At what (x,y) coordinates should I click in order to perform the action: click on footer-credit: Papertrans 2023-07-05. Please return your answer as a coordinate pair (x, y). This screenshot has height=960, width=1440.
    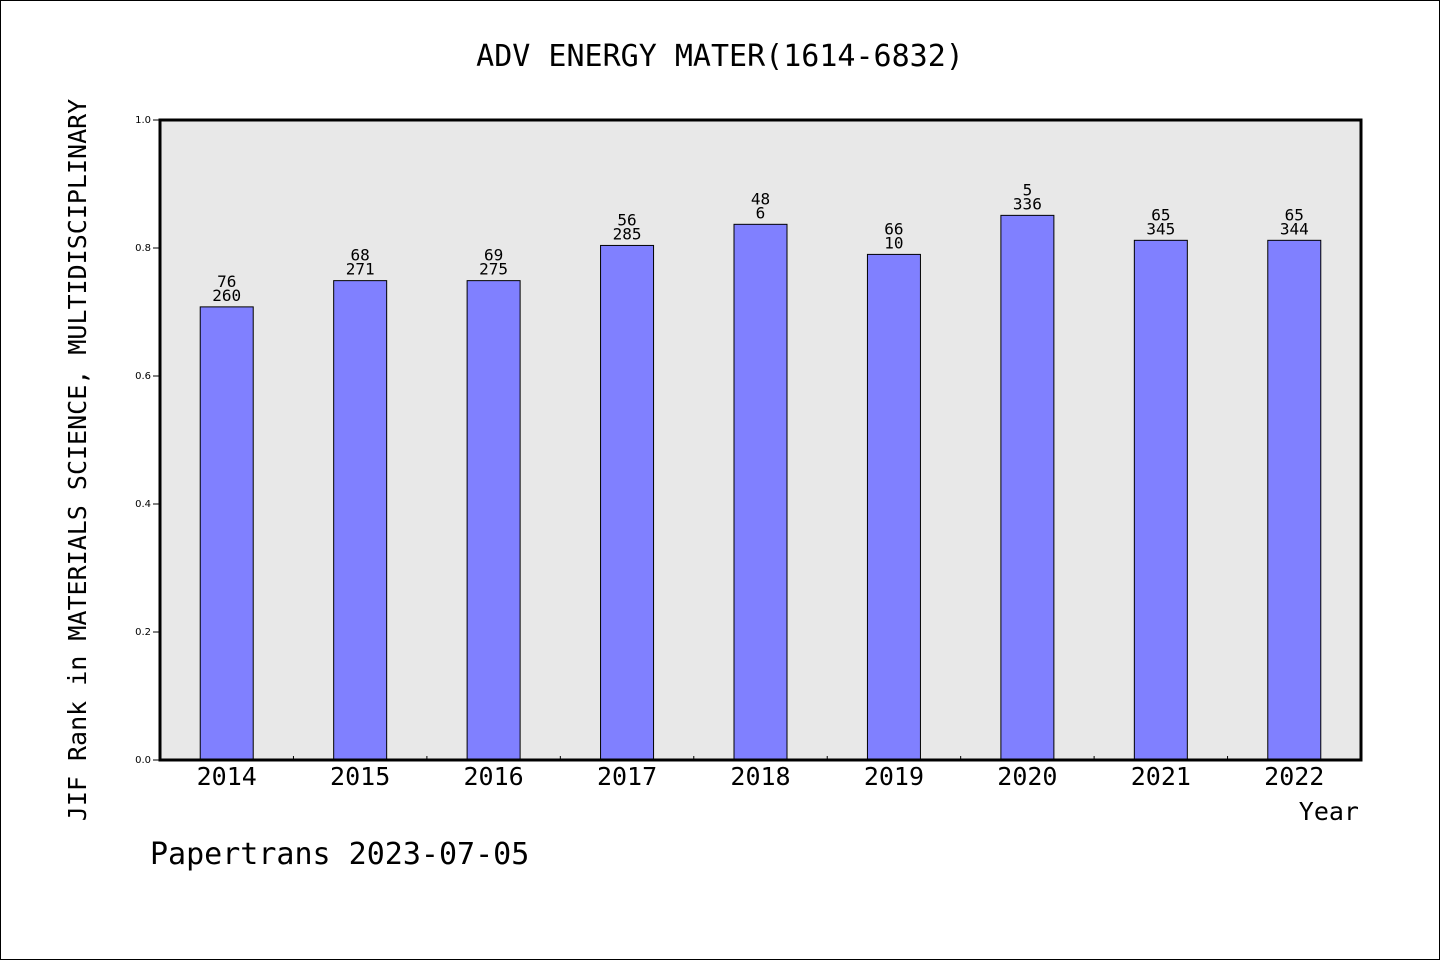
    Looking at the image, I should click on (339, 854).